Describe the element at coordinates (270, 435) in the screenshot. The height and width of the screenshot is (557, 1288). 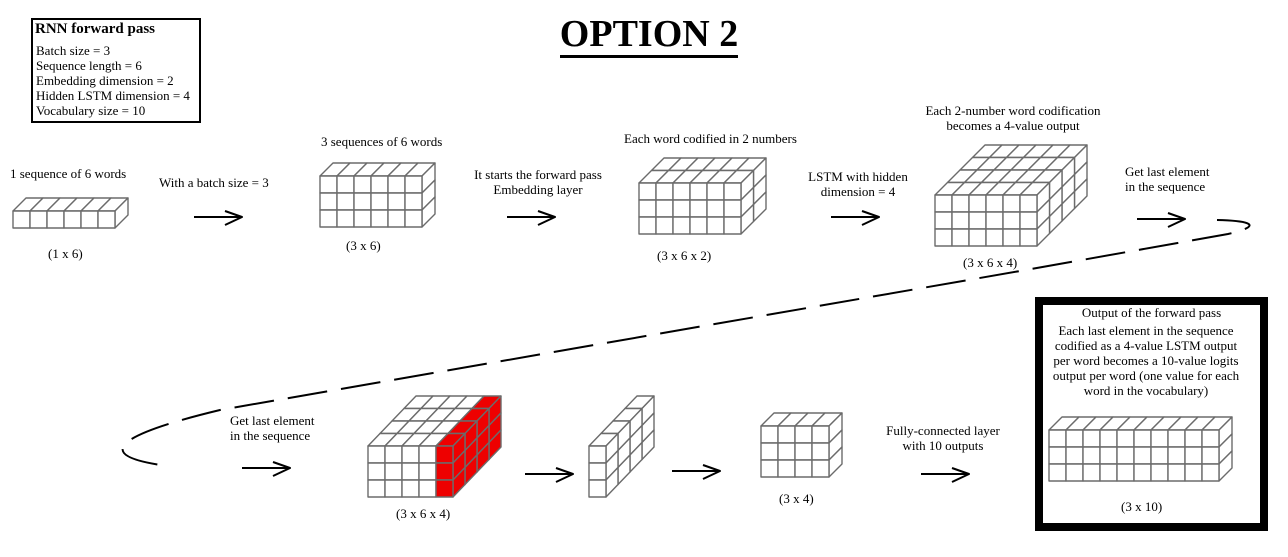
I see `transition5-line2: in the sequence` at that location.